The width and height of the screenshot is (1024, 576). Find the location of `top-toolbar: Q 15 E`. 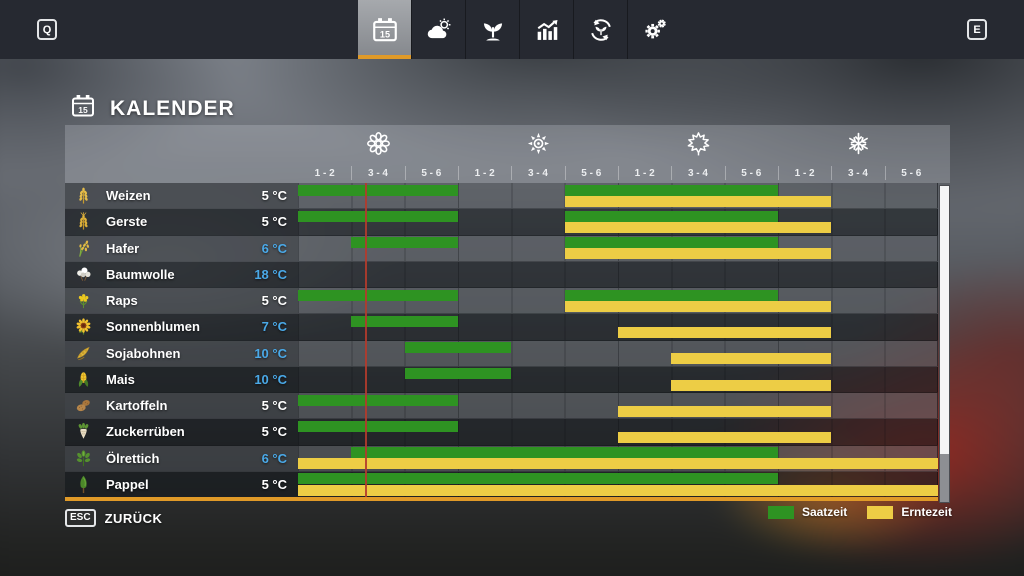

top-toolbar: Q 15 E is located at coordinates (512, 29).